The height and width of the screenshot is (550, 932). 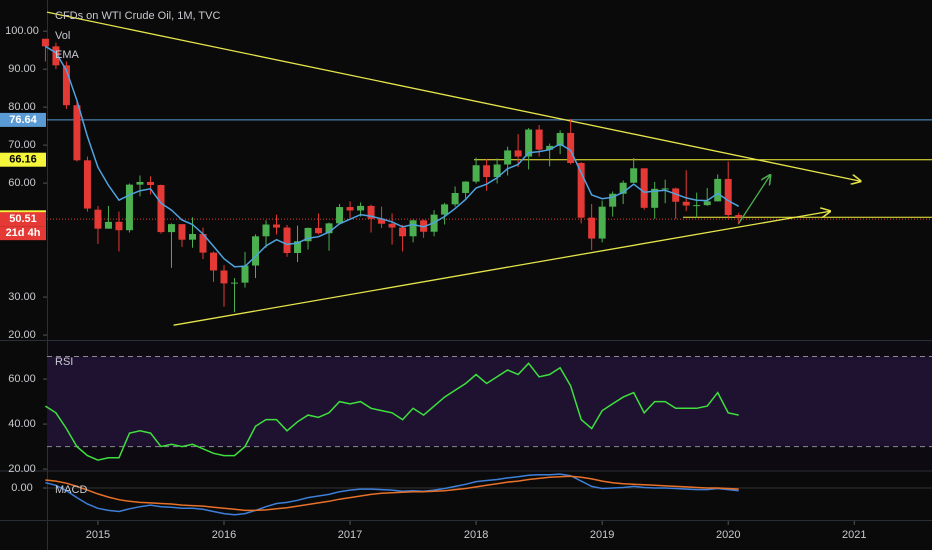 What do you see at coordinates (22, 107) in the screenshot?
I see `y-tick-label: 80.00` at bounding box center [22, 107].